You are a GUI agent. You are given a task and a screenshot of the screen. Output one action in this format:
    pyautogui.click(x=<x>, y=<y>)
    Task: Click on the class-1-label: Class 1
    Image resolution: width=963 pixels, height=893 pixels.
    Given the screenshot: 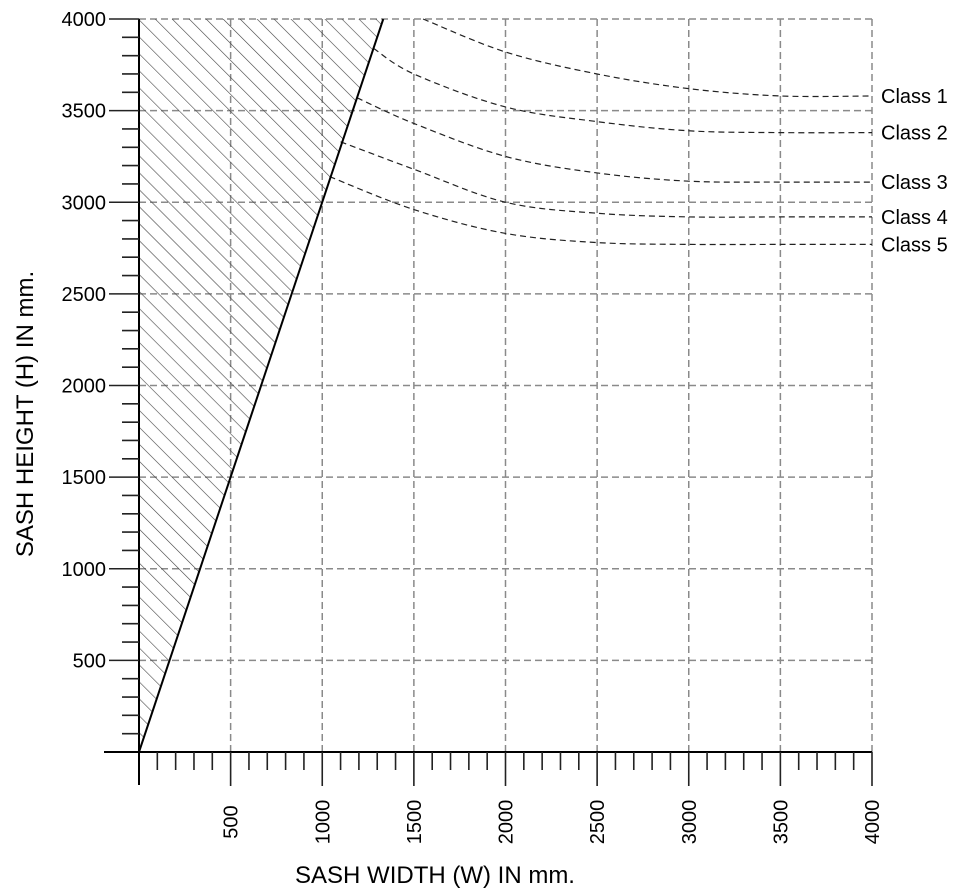 What is the action you would take?
    pyautogui.click(x=914, y=97)
    